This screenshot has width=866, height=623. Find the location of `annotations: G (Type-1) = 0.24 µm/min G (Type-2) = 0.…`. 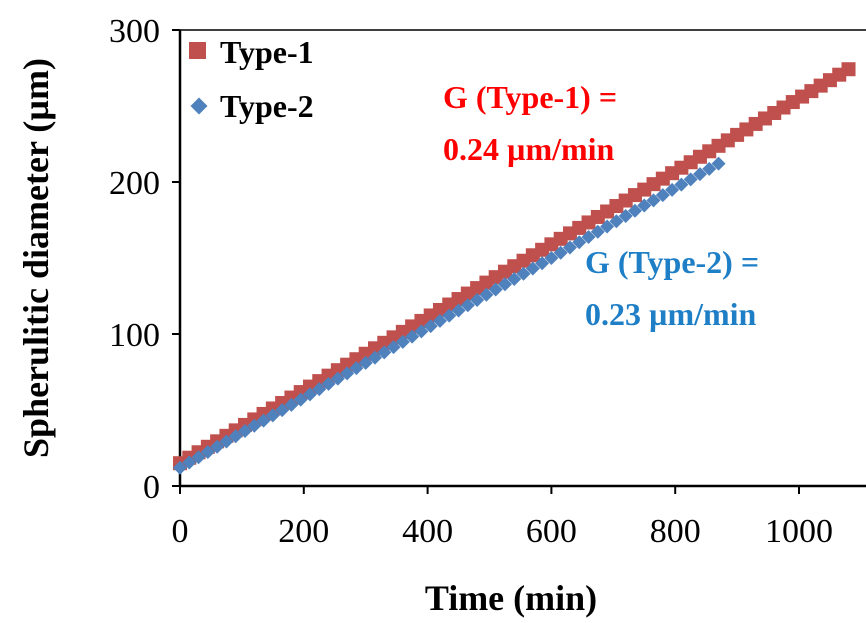

annotations: G (Type-1) = 0.24 µm/min G (Type-2) = 0.… is located at coordinates (601, 205).